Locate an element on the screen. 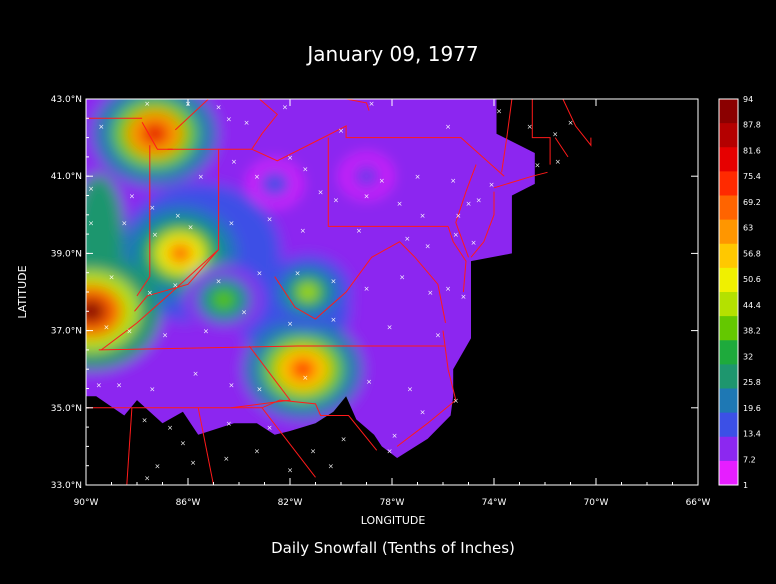 The height and width of the screenshot is (584, 776). station-marker-43: × is located at coordinates (303, 231).